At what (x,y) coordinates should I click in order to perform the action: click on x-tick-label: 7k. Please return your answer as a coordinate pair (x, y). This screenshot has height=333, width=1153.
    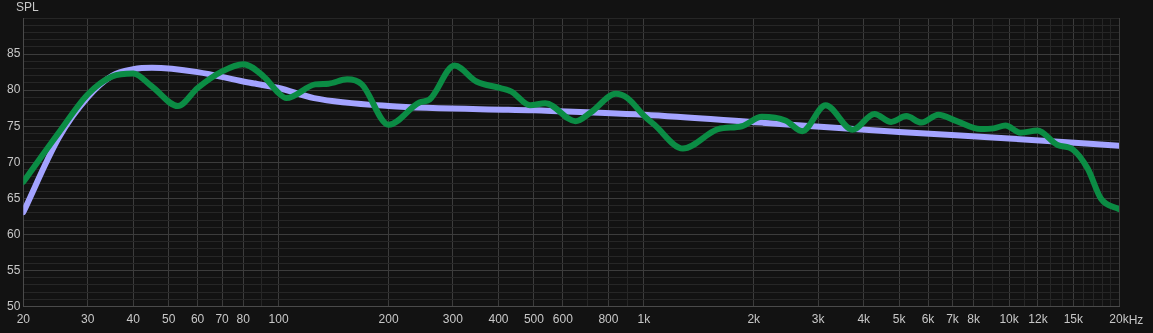
    Looking at the image, I should click on (953, 319).